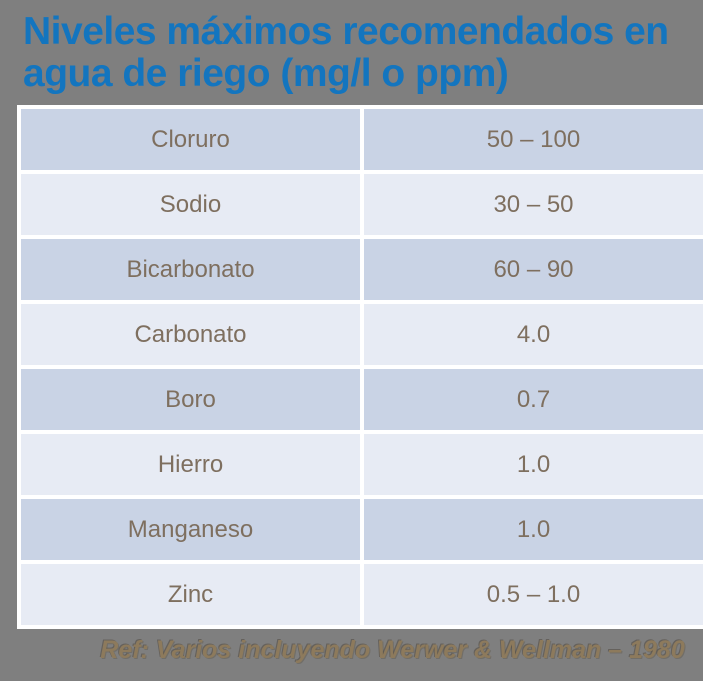 Image resolution: width=703 pixels, height=681 pixels. I want to click on table-row: Bicarbonato 60 – 90, so click(362, 269).